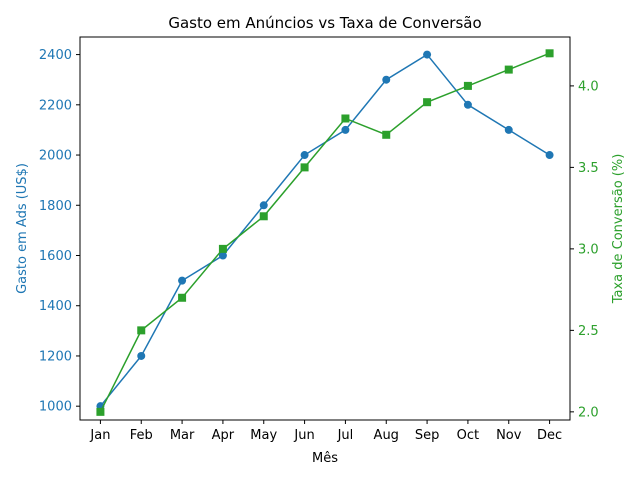  What do you see at coordinates (55, 356) in the screenshot?
I see `y-left-tick-label: 1200` at bounding box center [55, 356].